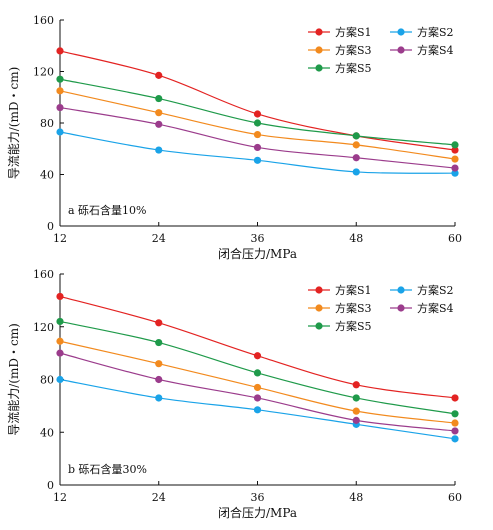 The height and width of the screenshot is (530, 493). I want to click on subplot-label: b 砾石含量30%, so click(107, 469).